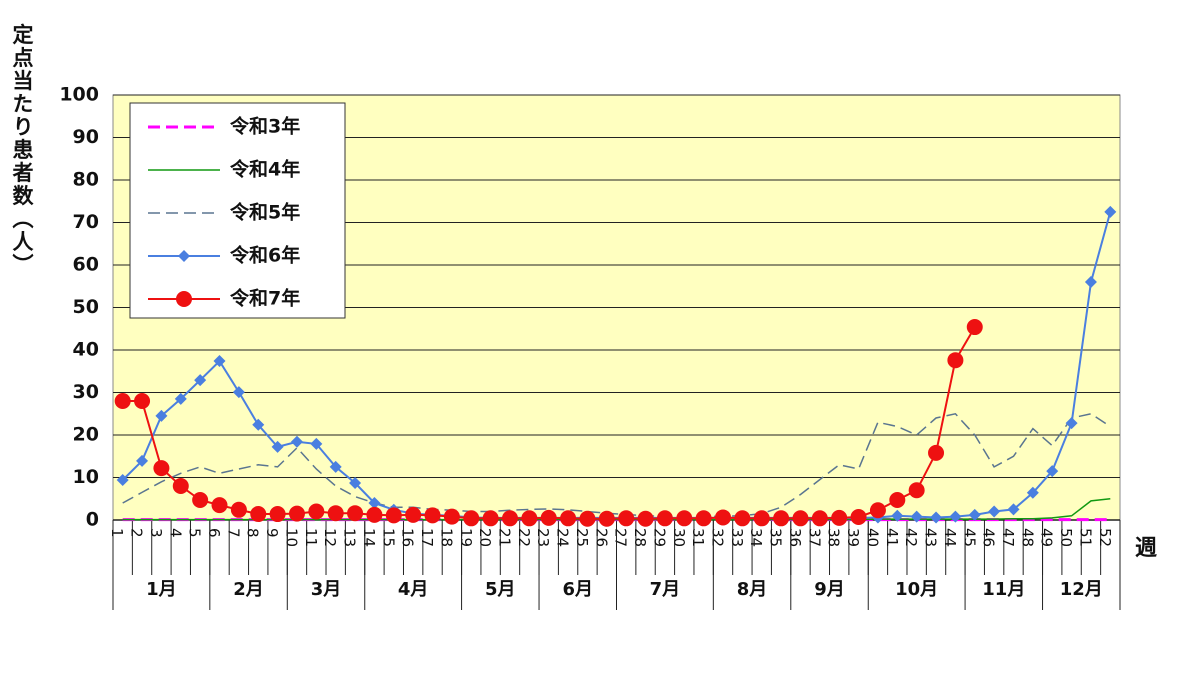 This screenshot has height=675, width=1200. What do you see at coordinates (1027, 537) in the screenshot?
I see `x-tick-label: 48` at bounding box center [1027, 537].